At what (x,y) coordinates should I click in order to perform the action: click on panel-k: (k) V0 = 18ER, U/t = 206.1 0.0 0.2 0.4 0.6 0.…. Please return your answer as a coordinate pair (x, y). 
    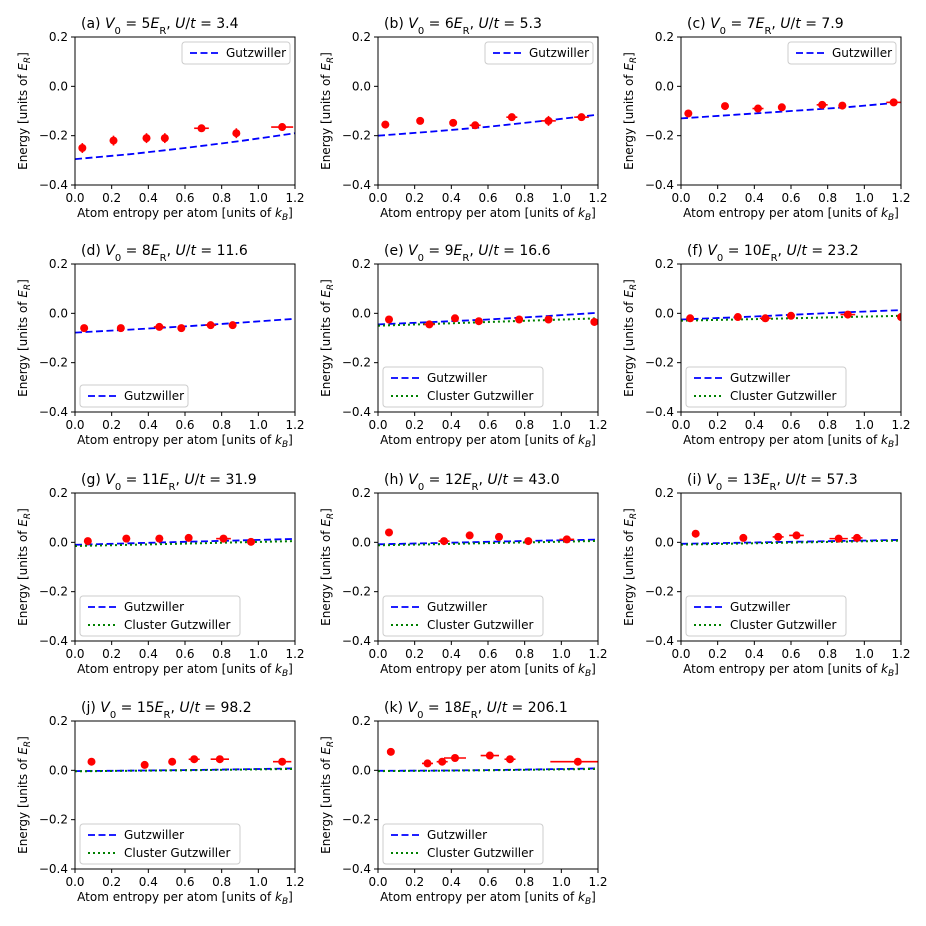
    Looking at the image, I should click on (463, 803).